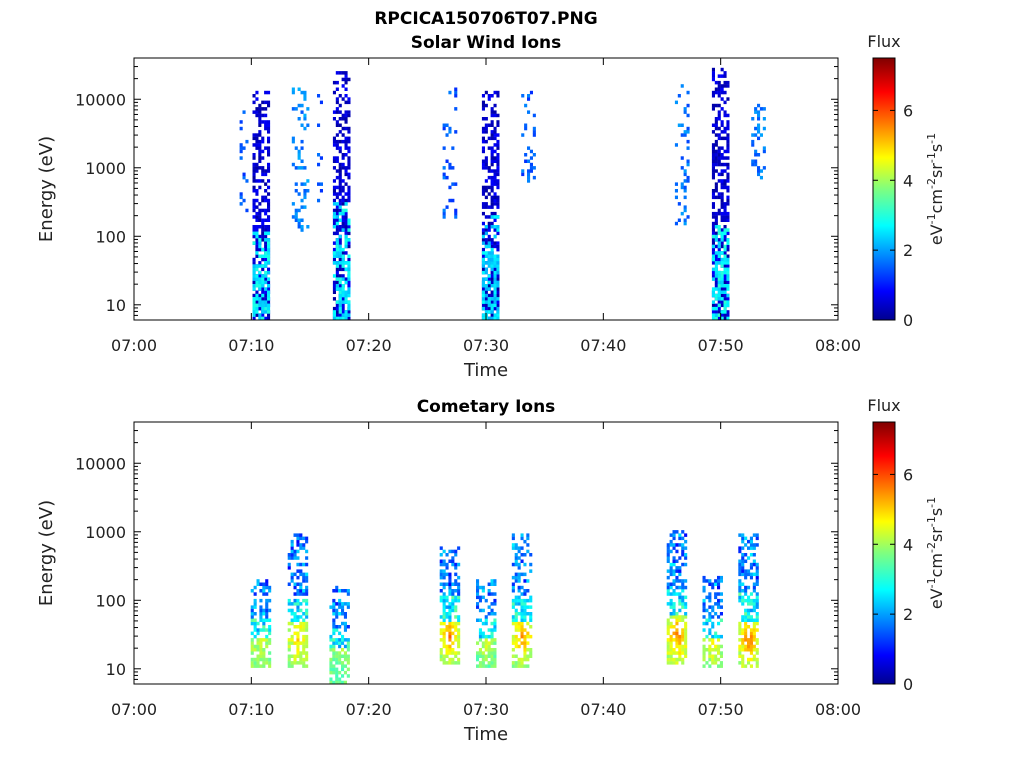 Image resolution: width=1024 pixels, height=768 pixels. What do you see at coordinates (251, 345) in the screenshot?
I see `x-tick-label: 07:10` at bounding box center [251, 345].